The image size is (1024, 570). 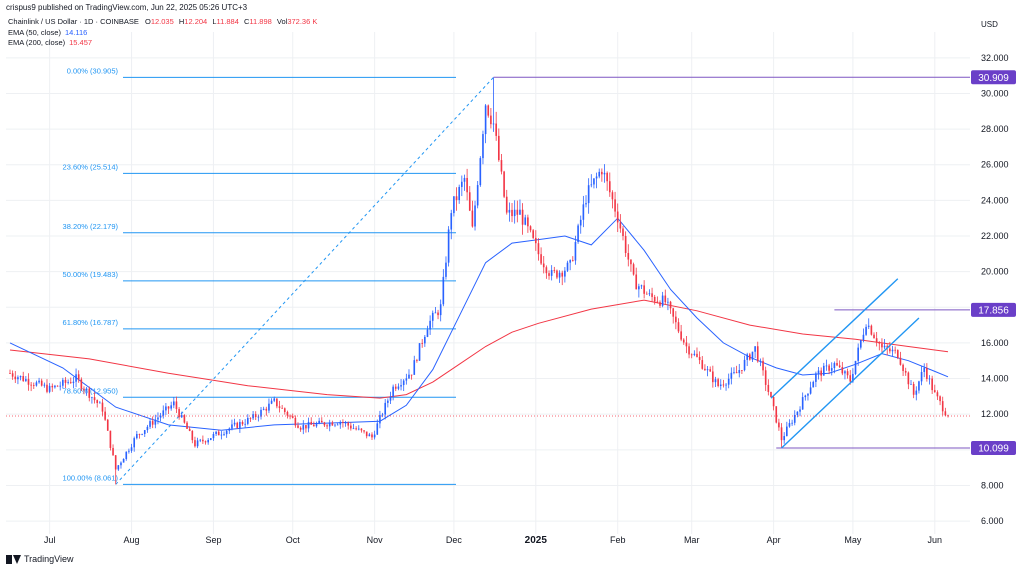 I want to click on tradingview-brand: TradingView, so click(x=40, y=559).